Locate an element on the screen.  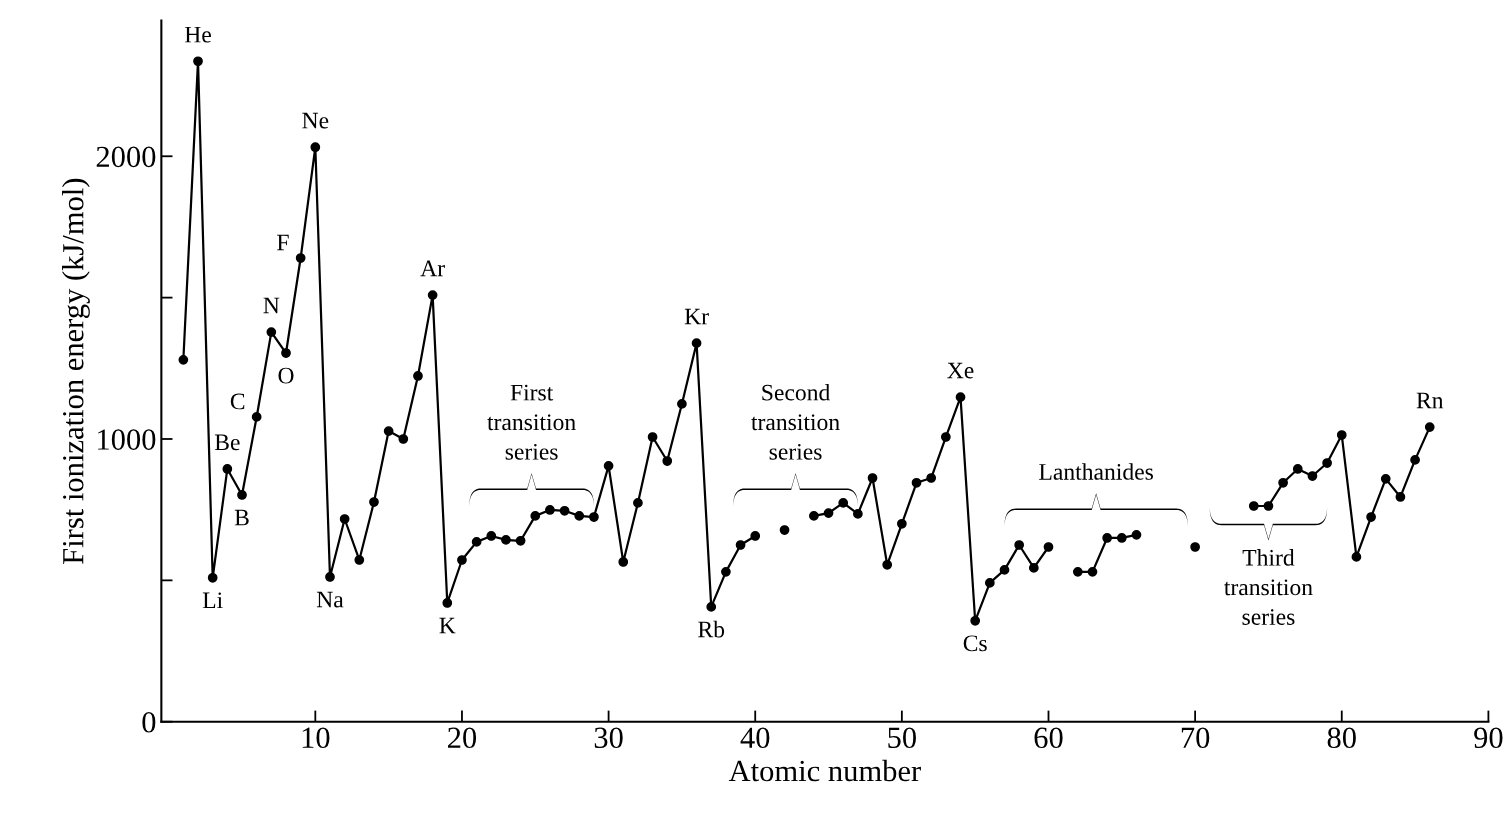
annotation: Second transition series is located at coordinates (795, 421).